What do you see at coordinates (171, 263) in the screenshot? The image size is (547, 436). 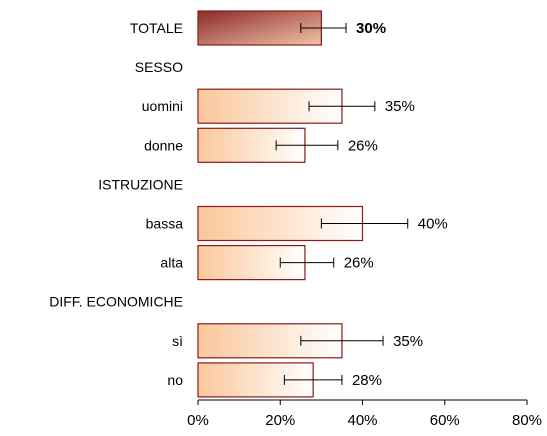 I see `category-label: alta` at bounding box center [171, 263].